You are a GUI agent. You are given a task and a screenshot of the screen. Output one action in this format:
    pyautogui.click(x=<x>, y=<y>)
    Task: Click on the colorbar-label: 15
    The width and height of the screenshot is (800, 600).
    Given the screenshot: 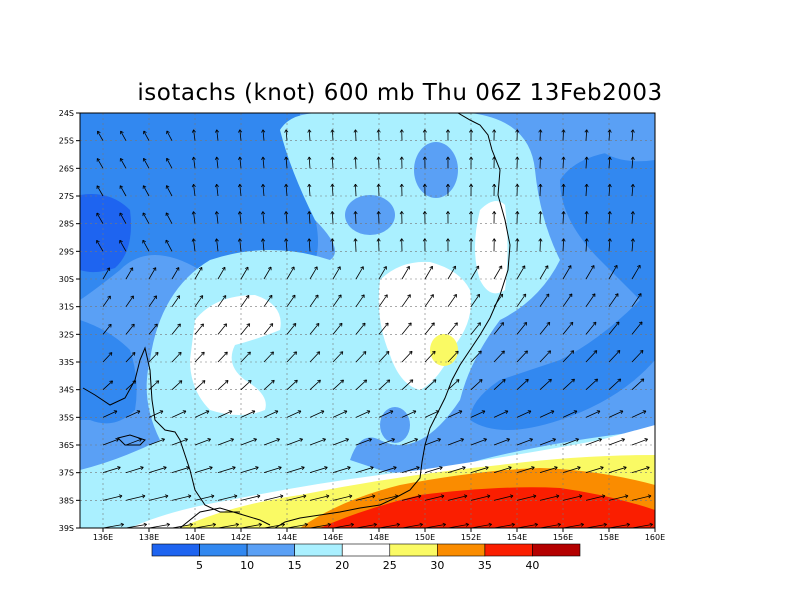 What is the action you would take?
    pyautogui.click(x=295, y=565)
    